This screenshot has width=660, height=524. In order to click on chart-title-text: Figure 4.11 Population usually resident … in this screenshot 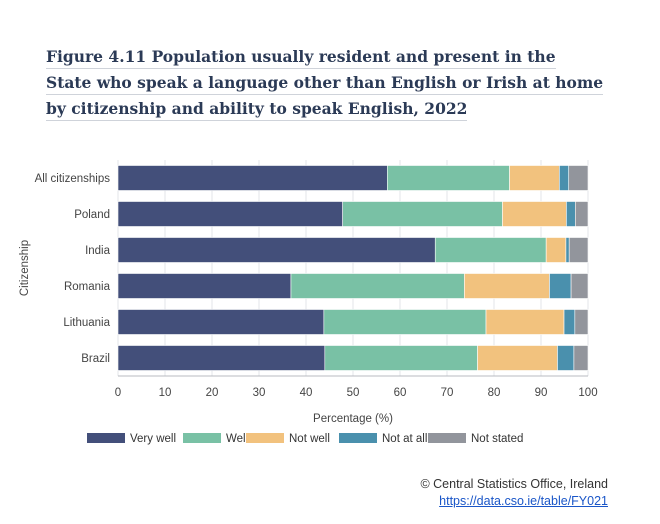, I will do `click(325, 84)`.